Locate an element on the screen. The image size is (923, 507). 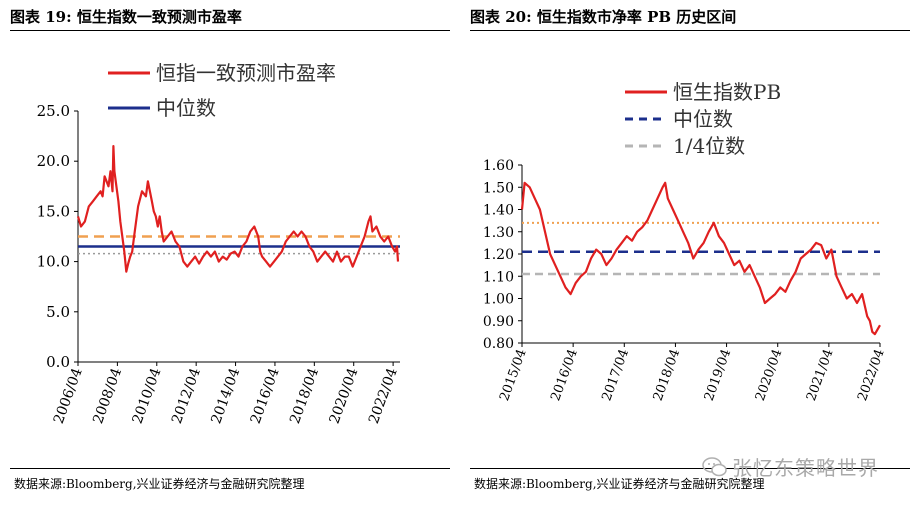
left-figure-title: 图表 19: 恒生指数一致预测市盈率 is located at coordinates (126, 17).